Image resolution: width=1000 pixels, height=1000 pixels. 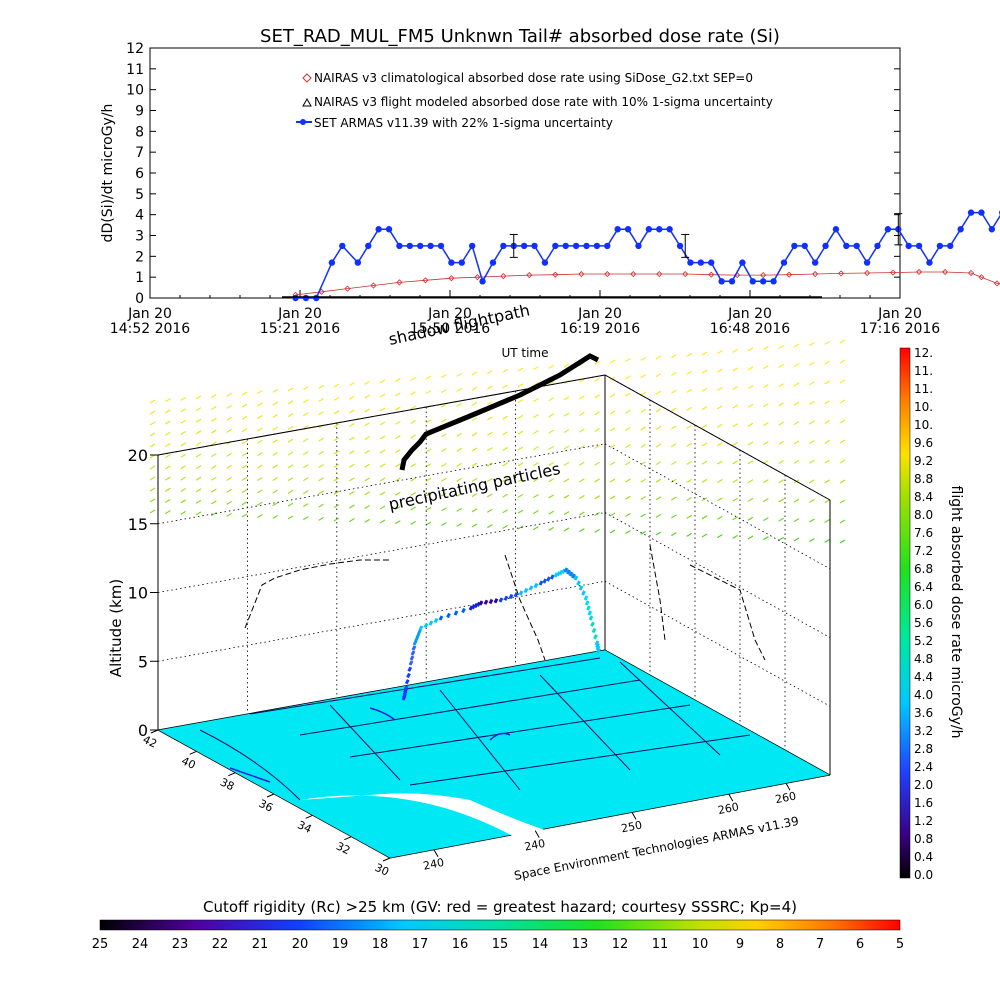 I want to click on y-tick-label: 7, so click(x=139, y=153).